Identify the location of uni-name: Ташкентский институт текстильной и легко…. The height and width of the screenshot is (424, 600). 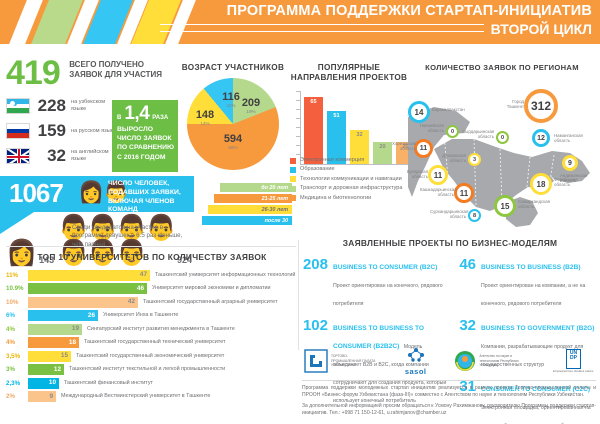
(147, 369).